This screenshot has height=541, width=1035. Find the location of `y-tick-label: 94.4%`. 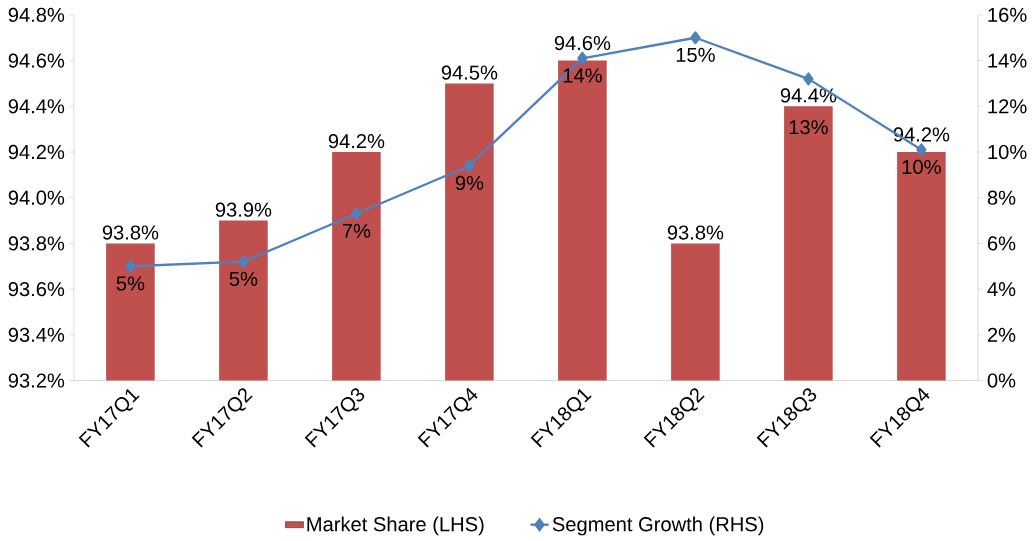

y-tick-label: 94.4% is located at coordinates (36, 106).